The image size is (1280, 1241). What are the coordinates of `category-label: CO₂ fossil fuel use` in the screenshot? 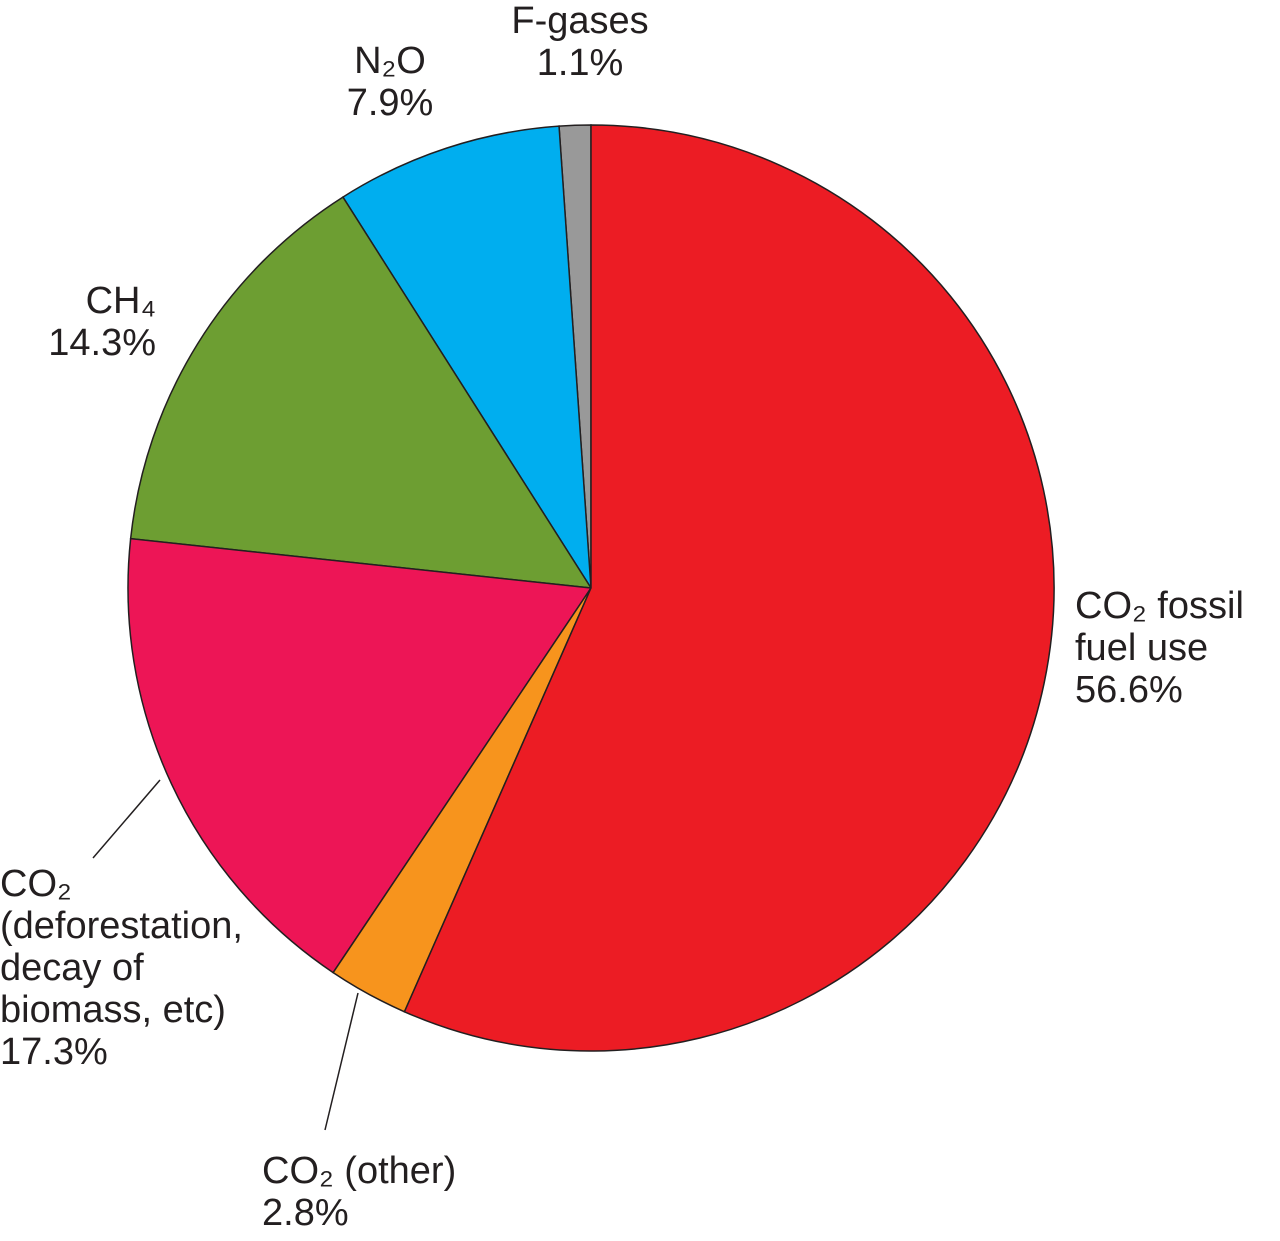 It's located at (1159, 627).